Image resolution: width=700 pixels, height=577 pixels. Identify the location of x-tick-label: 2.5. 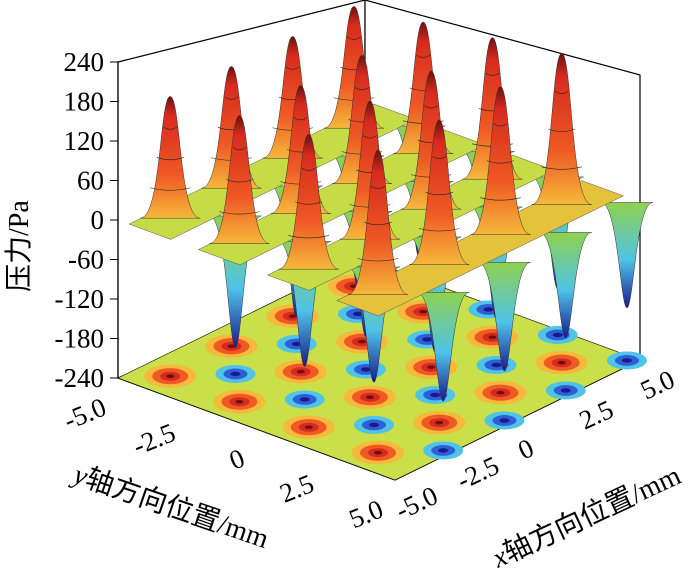
(596, 414).